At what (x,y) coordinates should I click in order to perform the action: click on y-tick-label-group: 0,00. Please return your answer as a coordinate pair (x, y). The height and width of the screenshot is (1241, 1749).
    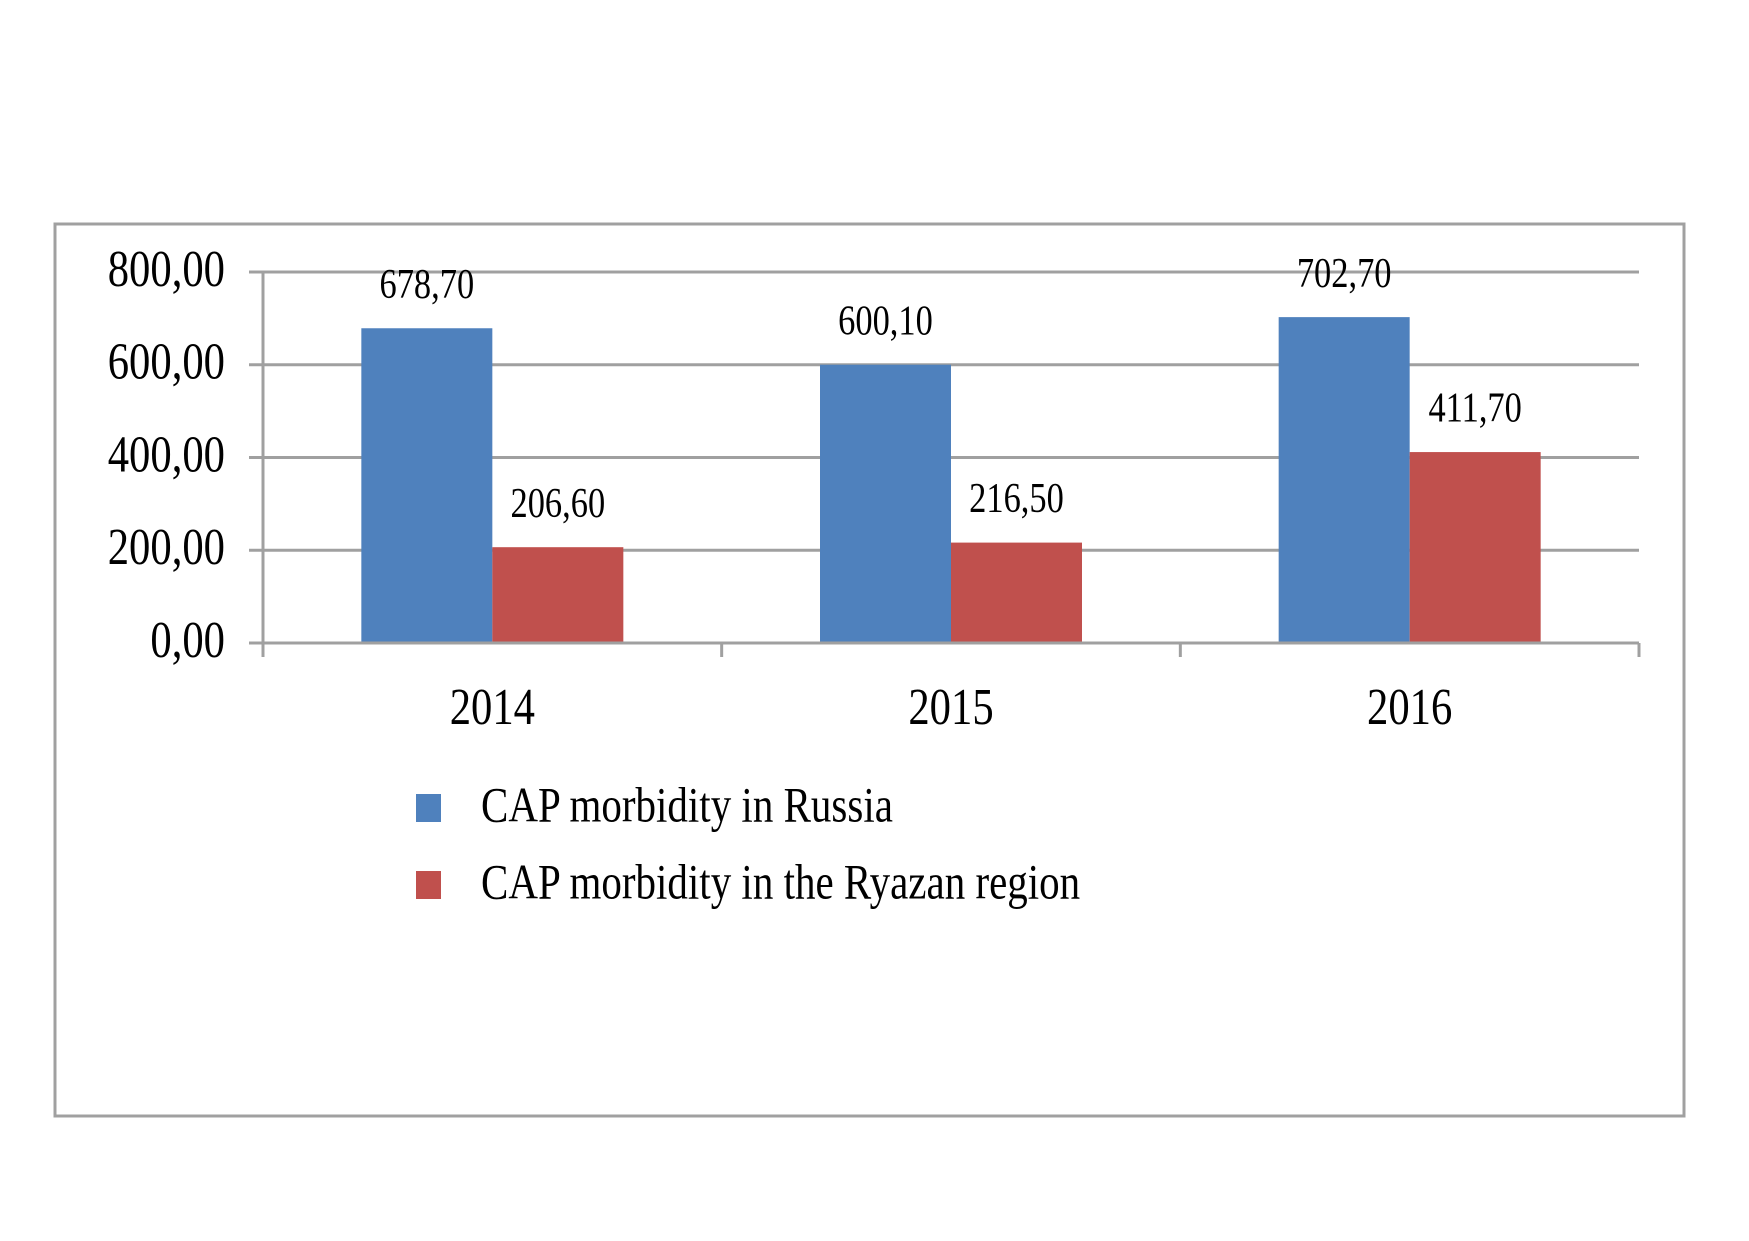
    Looking at the image, I should click on (187, 640).